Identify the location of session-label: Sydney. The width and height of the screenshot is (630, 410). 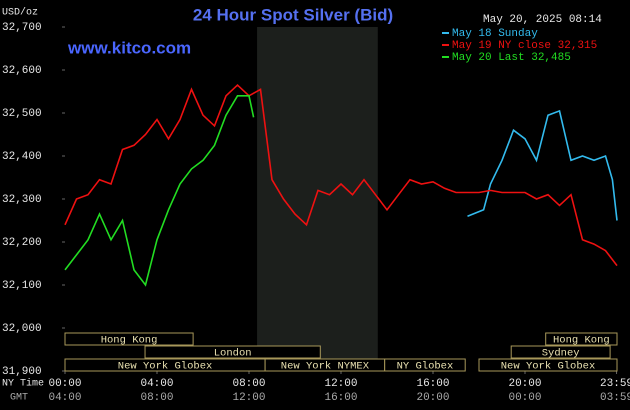
(561, 353).